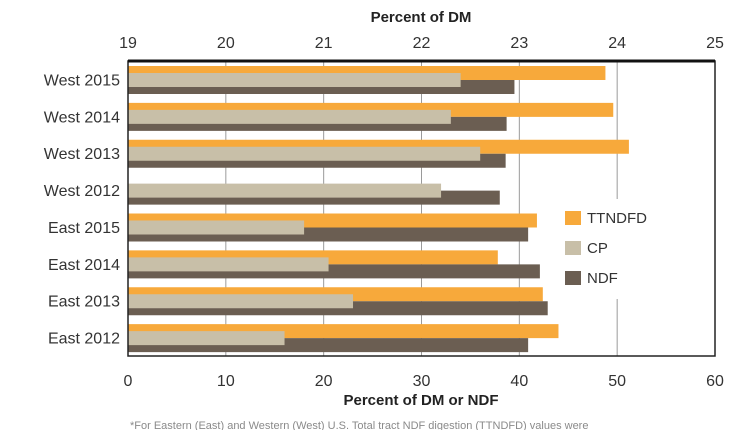 The height and width of the screenshot is (430, 750). What do you see at coordinates (226, 43) in the screenshot?
I see `top-axis-tick-label: 20` at bounding box center [226, 43].